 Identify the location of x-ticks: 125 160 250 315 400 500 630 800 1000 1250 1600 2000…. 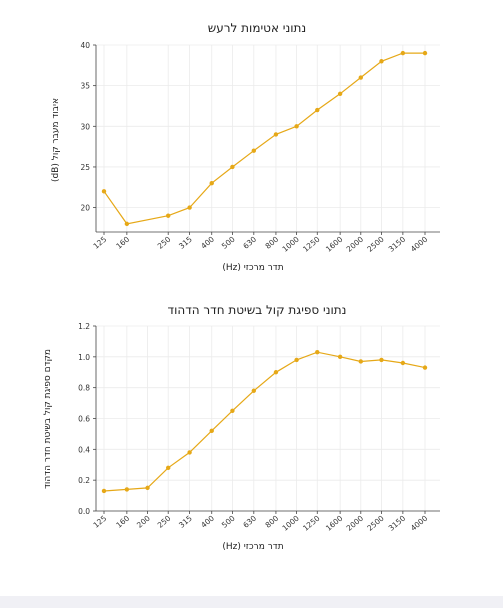
(261, 243).